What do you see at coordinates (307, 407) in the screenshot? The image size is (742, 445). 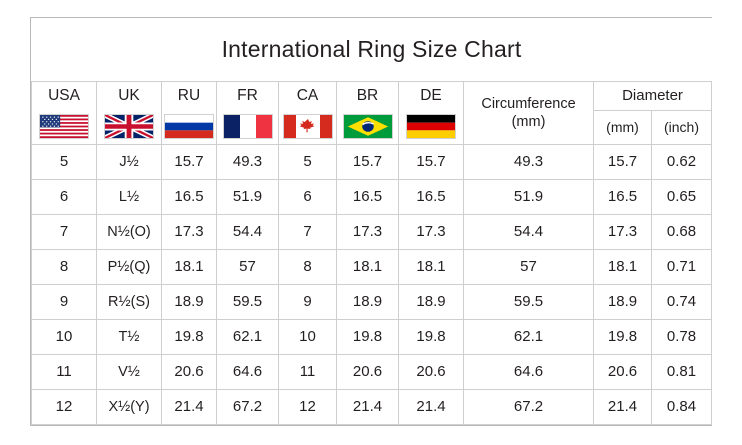 I see `cell-ca-size: 12` at bounding box center [307, 407].